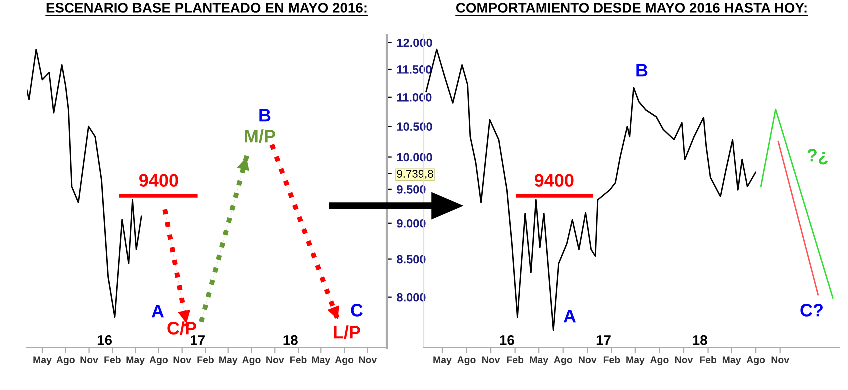 The height and width of the screenshot is (390, 848). I want to click on y-tick-label: 9.000, so click(411, 223).